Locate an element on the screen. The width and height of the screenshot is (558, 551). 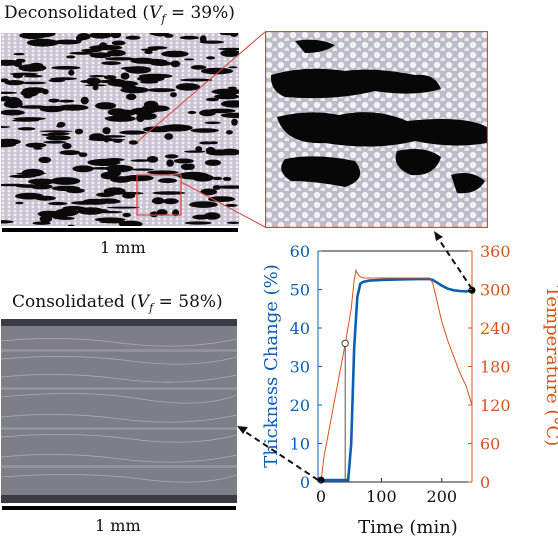
x-tick-label: 0 is located at coordinates (321, 496).